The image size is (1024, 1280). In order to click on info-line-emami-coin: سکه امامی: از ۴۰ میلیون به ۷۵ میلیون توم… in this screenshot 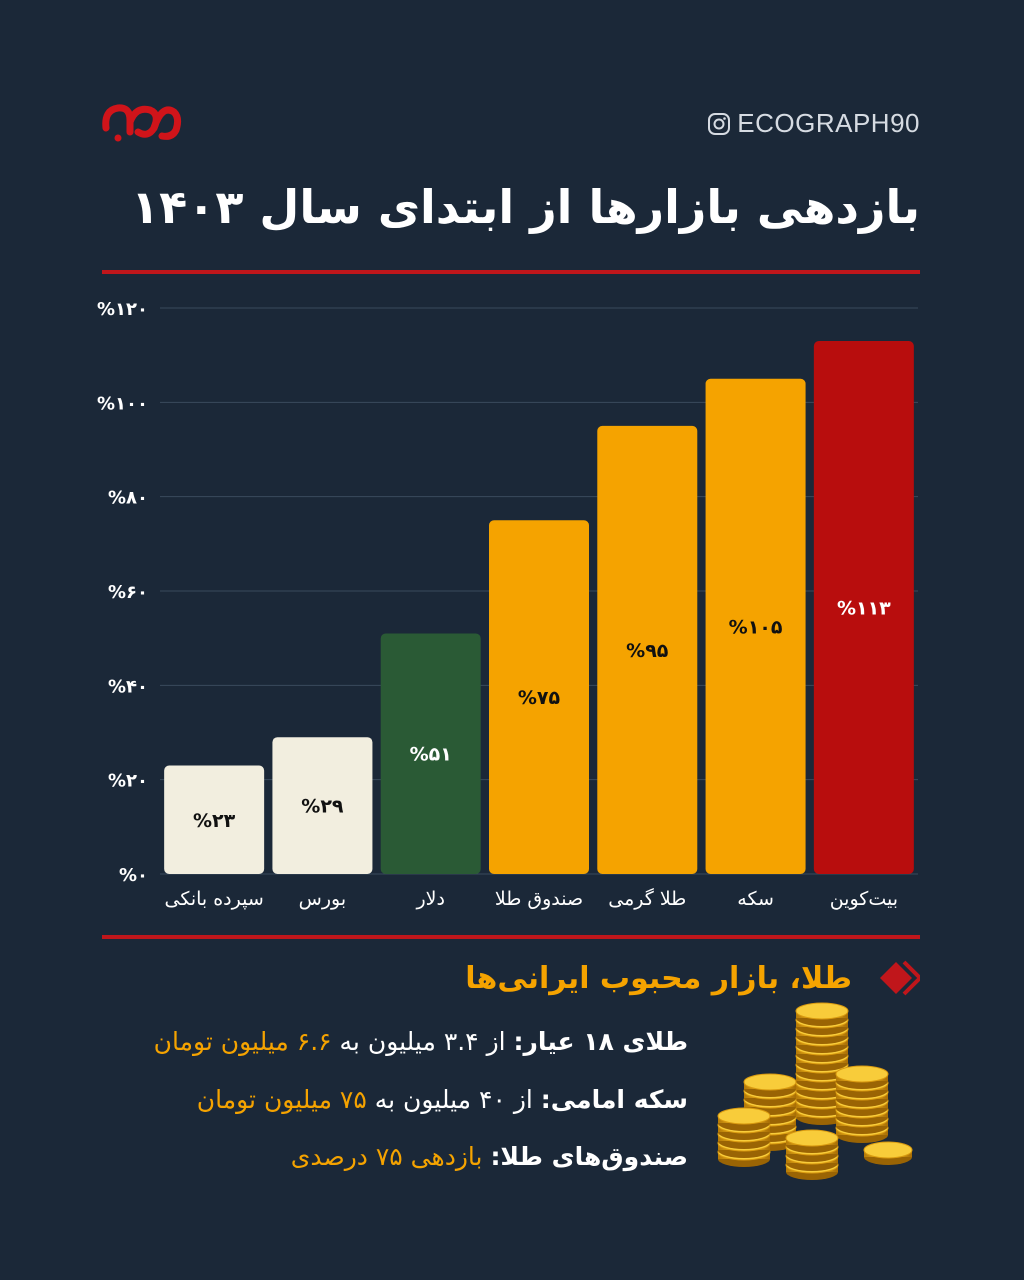, I will do `click(394, 1100)`.